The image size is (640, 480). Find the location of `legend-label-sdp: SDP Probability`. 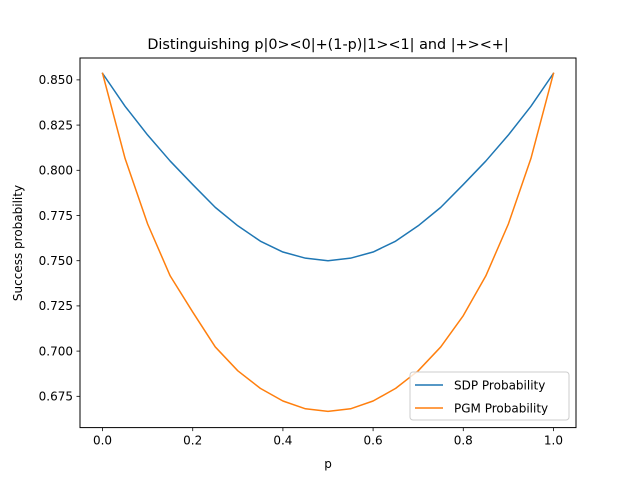

legend-label-sdp: SDP Probability is located at coordinates (499, 386).